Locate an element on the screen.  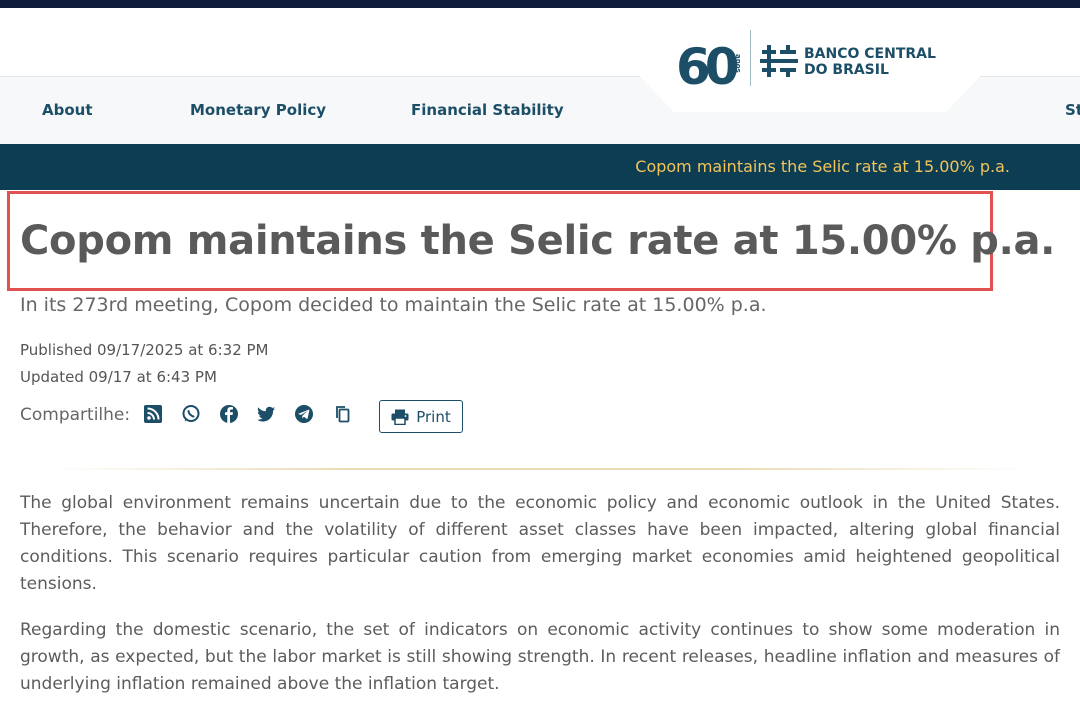
copy-icon is located at coordinates (343, 414).